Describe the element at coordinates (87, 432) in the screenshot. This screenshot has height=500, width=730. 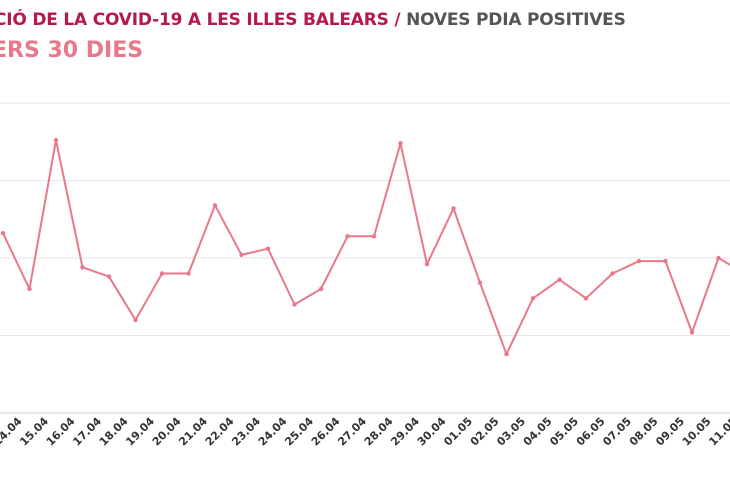
I see `x-tick-label: 17.04` at that location.